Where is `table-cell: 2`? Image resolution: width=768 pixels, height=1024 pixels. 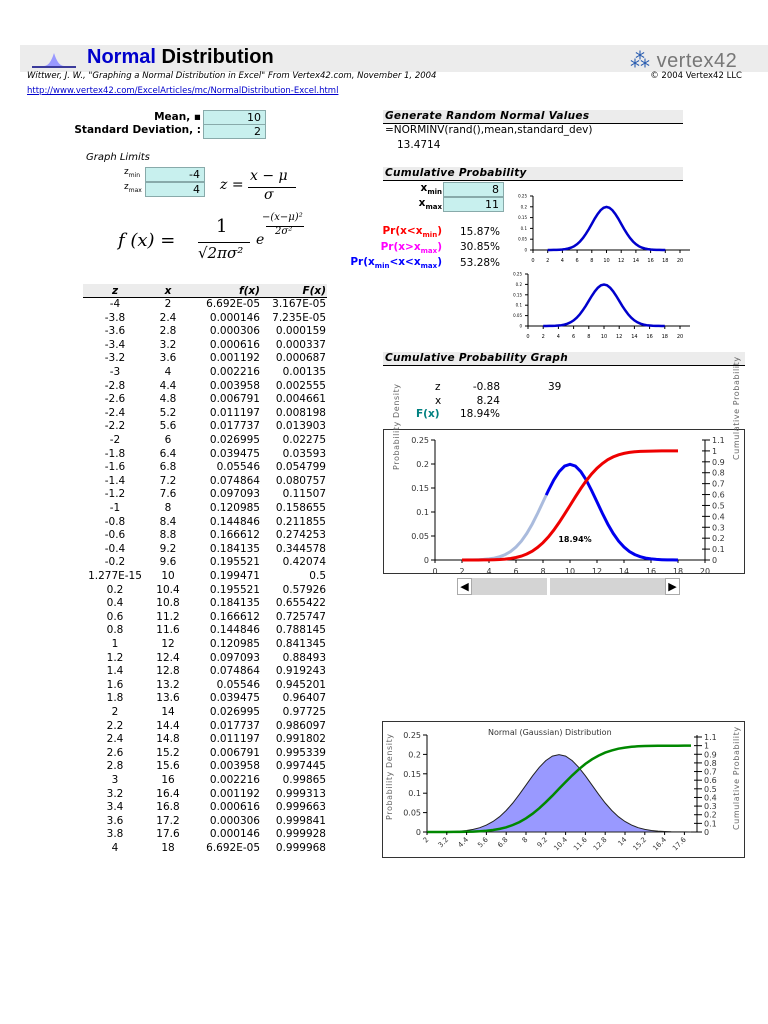 table-cell: 2 is located at coordinates (168, 304).